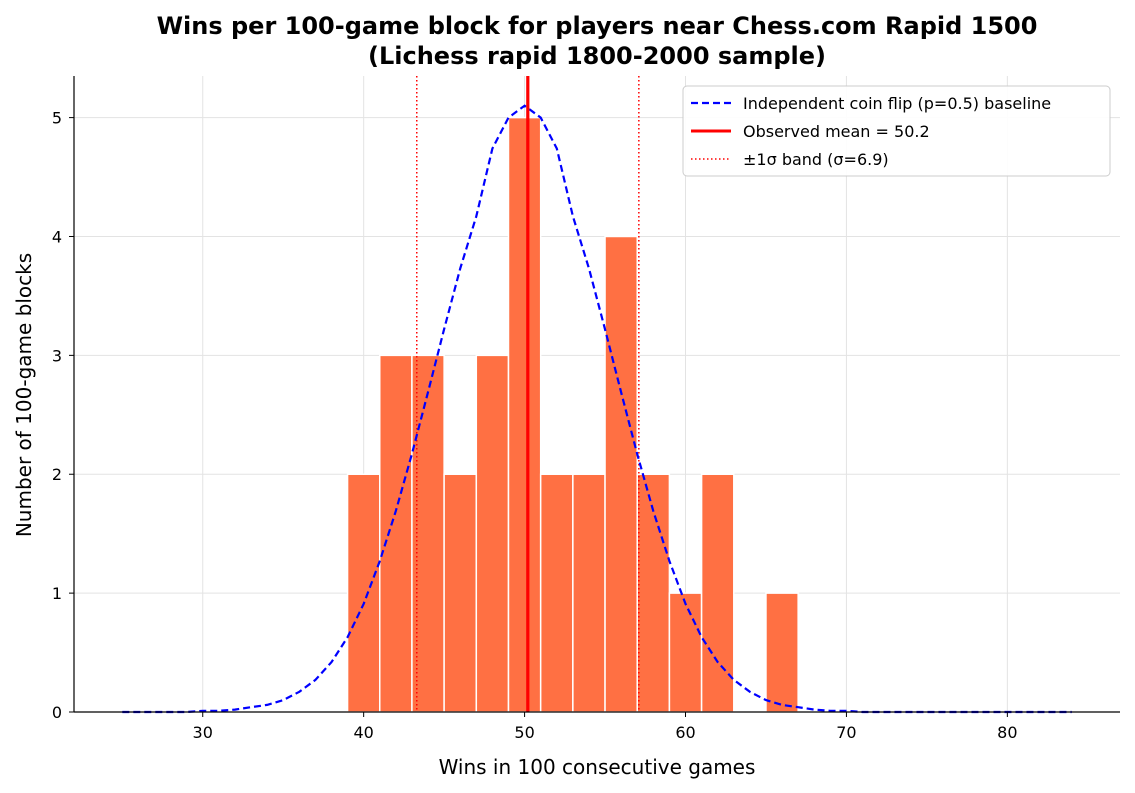  Describe the element at coordinates (816, 159) in the screenshot. I see `legend-sigma-label: ±1σ band (σ=6.9)` at that location.